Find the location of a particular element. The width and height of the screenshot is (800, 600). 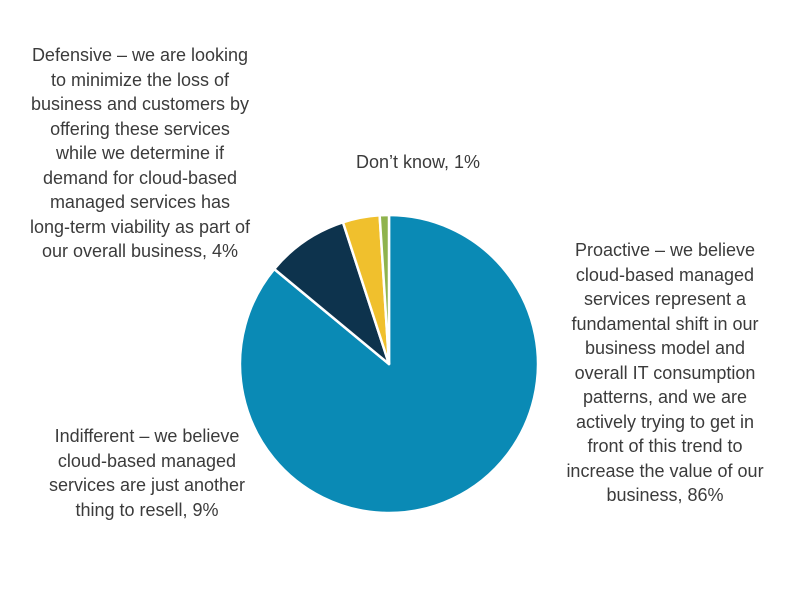

slice-label-dont-know: Don’t know, 1% is located at coordinates (418, 162).